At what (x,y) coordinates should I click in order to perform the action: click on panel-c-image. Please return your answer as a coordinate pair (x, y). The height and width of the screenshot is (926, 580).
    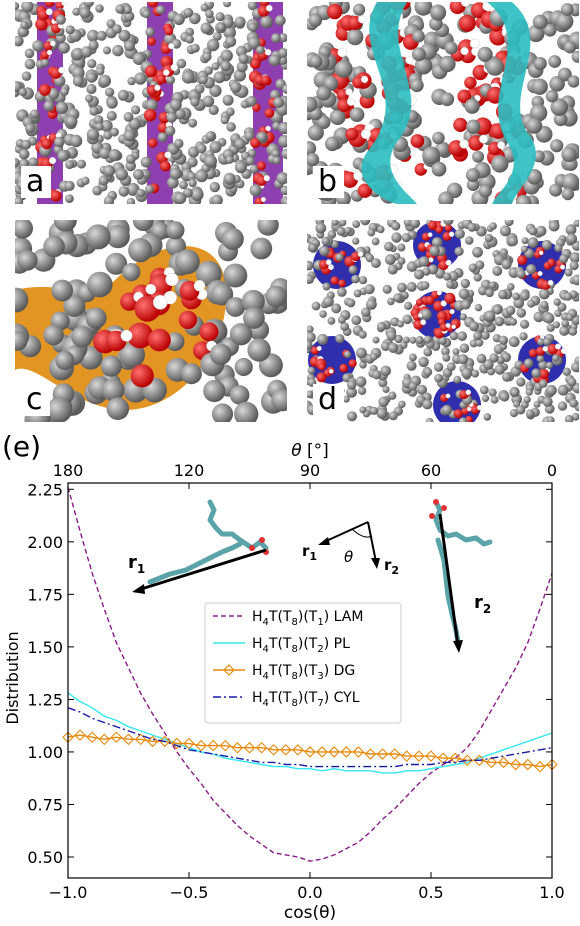
    Looking at the image, I should click on (151, 321).